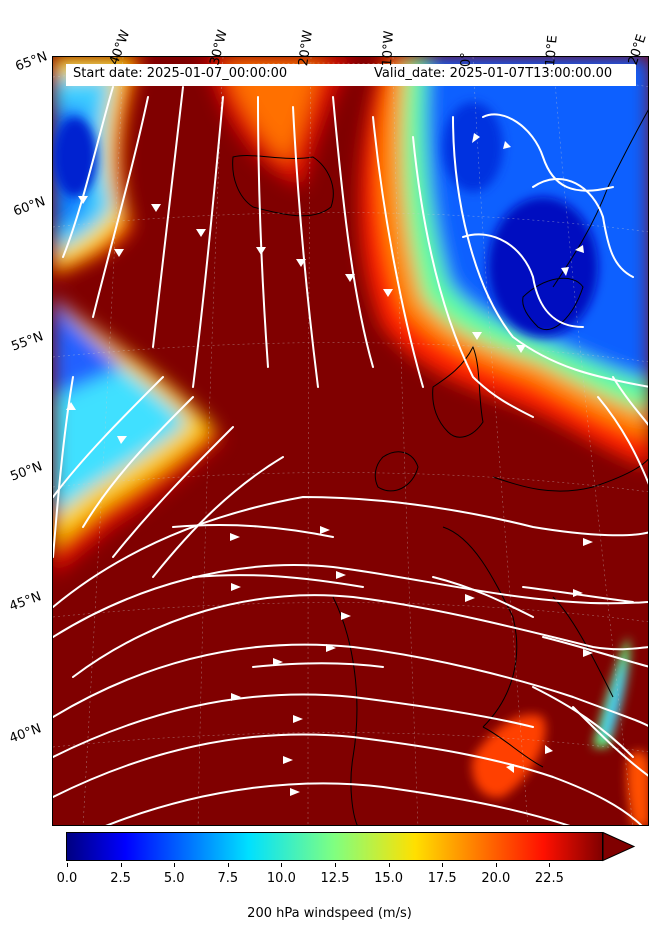 This screenshot has width=659, height=936. I want to click on colorbar-gradient, so click(351, 846).